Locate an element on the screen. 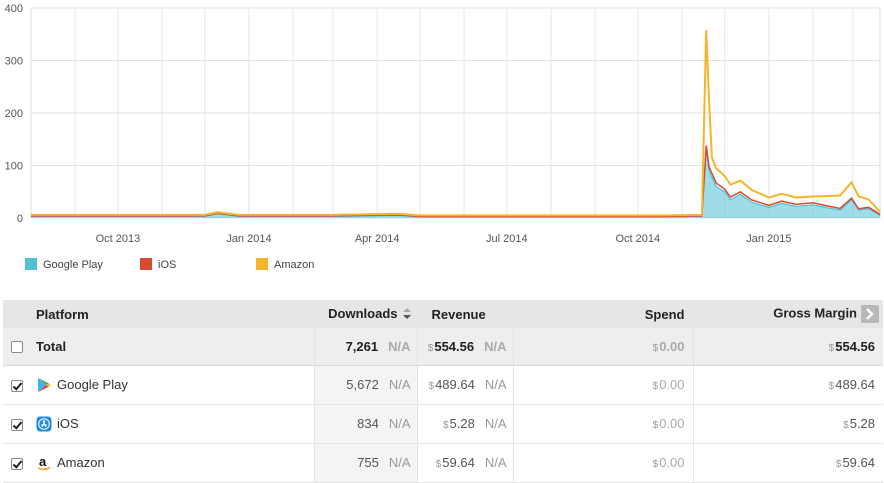 This screenshot has height=483, width=884. platform-cell: iOS is located at coordinates (173, 424).